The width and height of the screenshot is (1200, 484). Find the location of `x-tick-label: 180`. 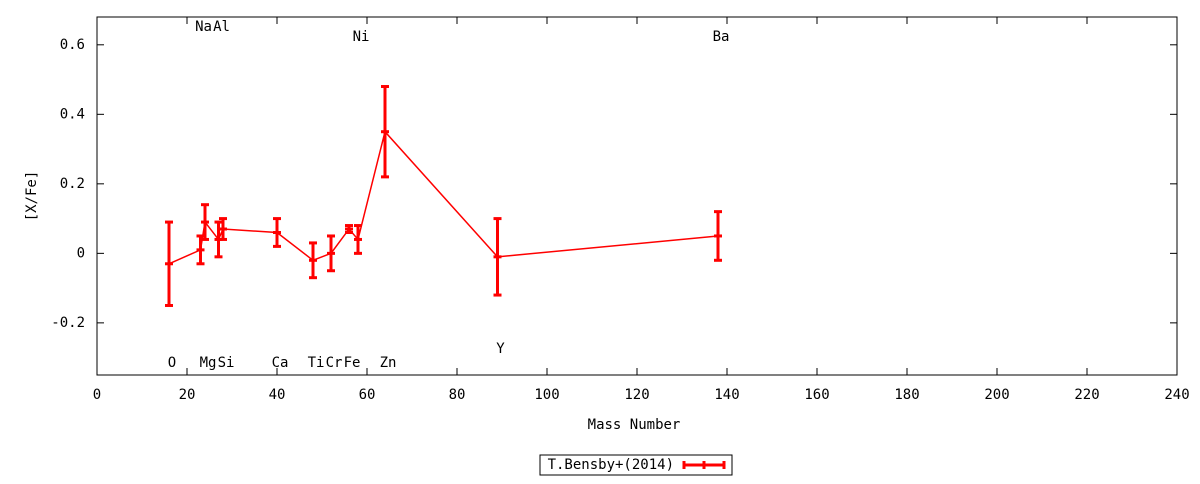

x-tick-label: 180 is located at coordinates (906, 395).